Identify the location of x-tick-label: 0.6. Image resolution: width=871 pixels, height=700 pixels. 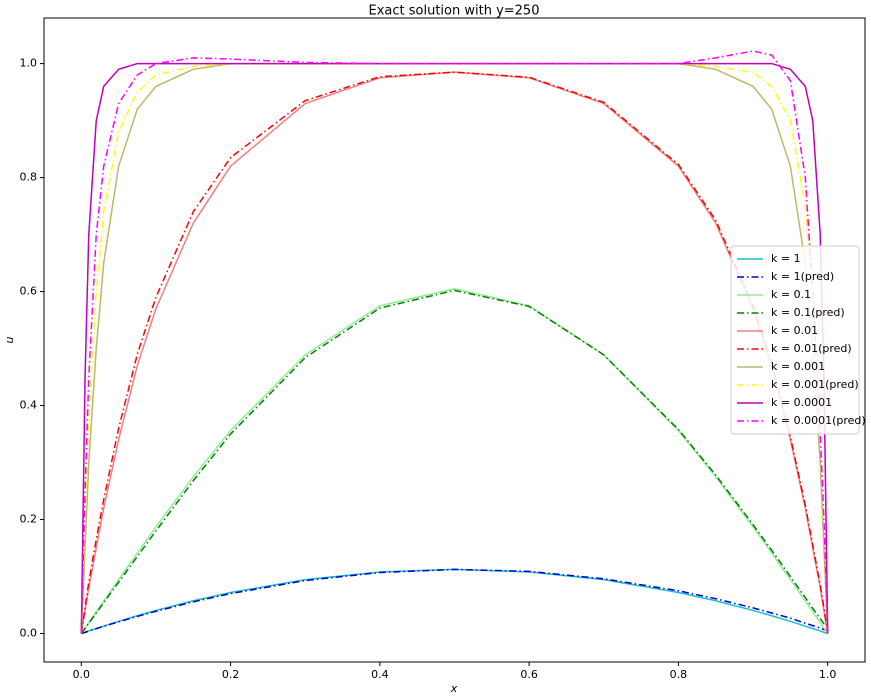
(529, 674).